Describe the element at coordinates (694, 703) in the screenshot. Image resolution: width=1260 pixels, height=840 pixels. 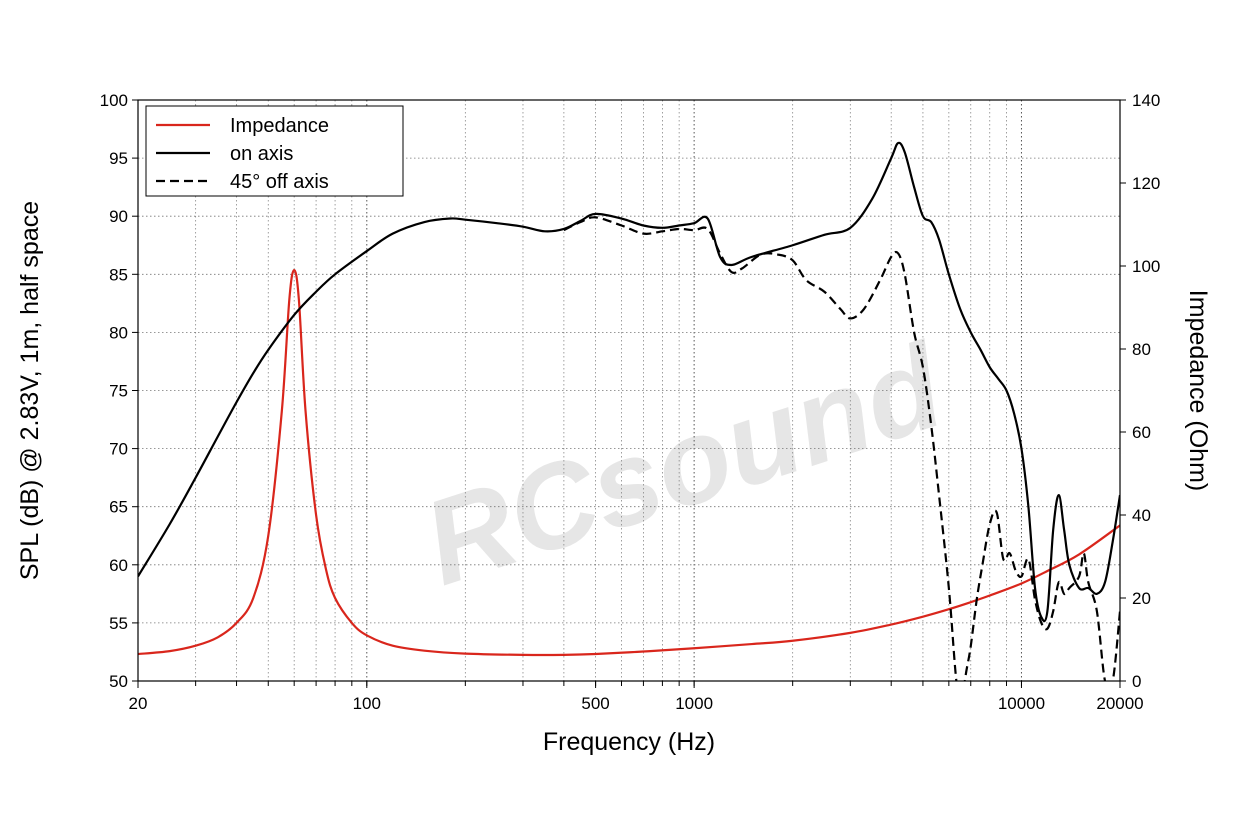
I see `x-tick-label: 1000` at that location.